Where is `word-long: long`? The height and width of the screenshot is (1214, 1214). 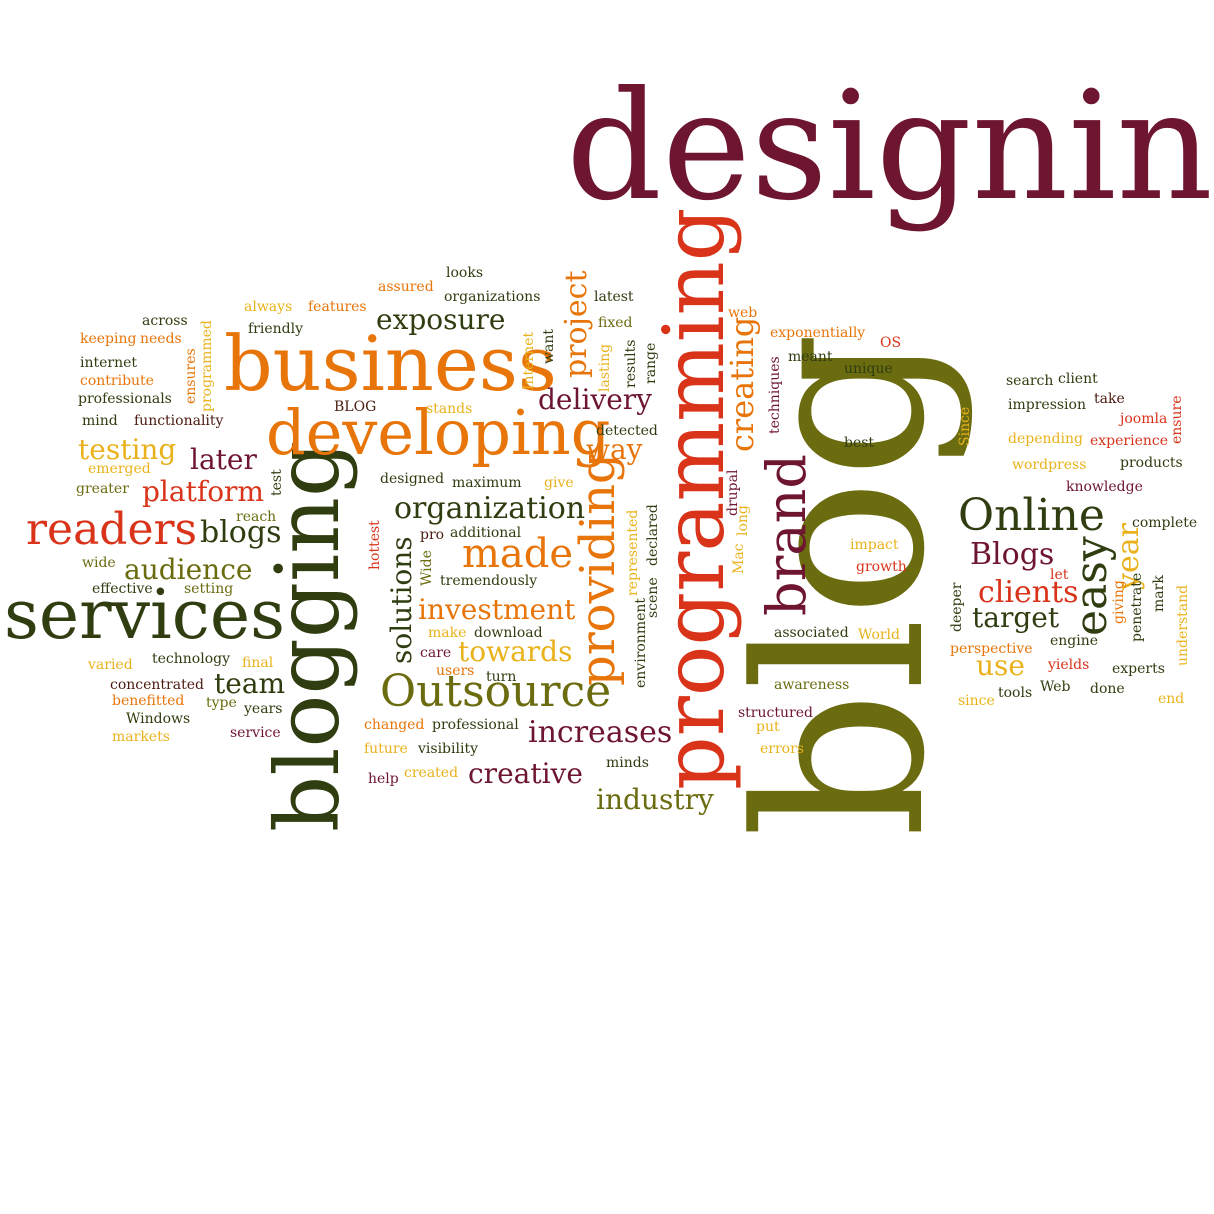 word-long: long is located at coordinates (743, 520).